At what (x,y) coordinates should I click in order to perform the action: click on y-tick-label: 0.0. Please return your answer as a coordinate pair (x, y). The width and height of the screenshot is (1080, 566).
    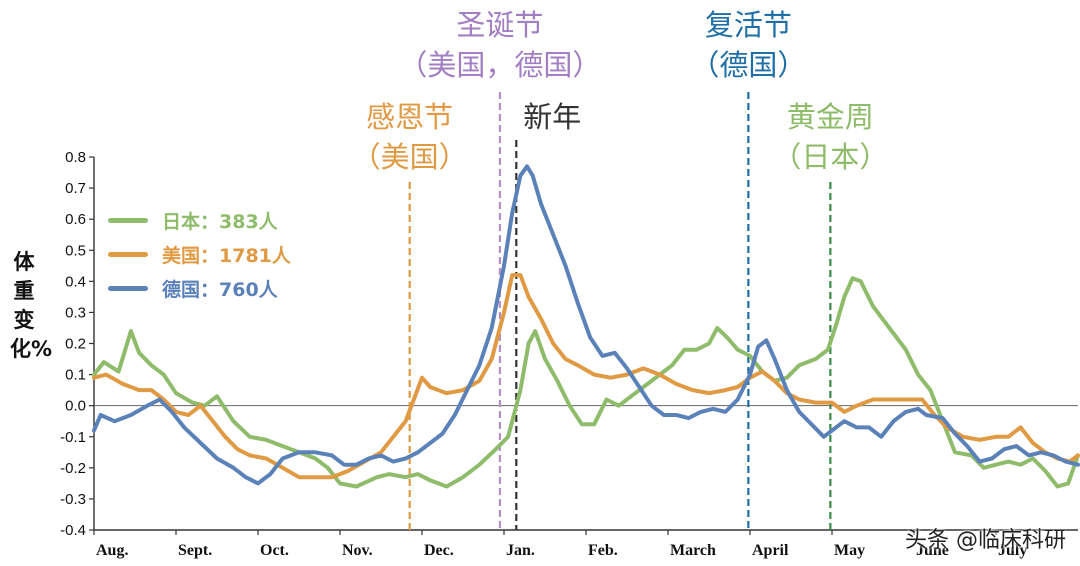
    Looking at the image, I should click on (75, 406).